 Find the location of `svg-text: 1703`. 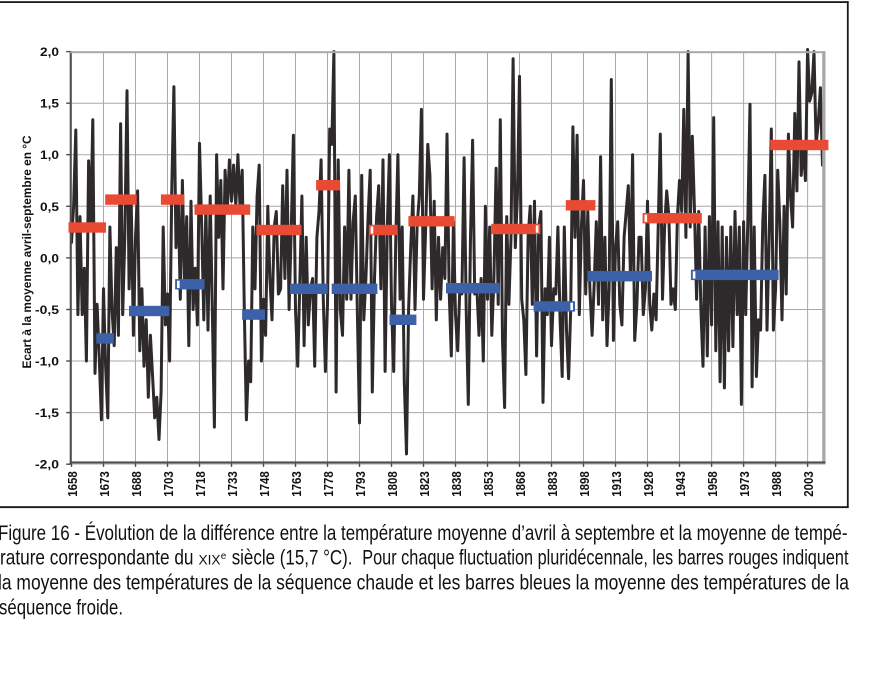

svg-text: 1703 is located at coordinates (169, 484).